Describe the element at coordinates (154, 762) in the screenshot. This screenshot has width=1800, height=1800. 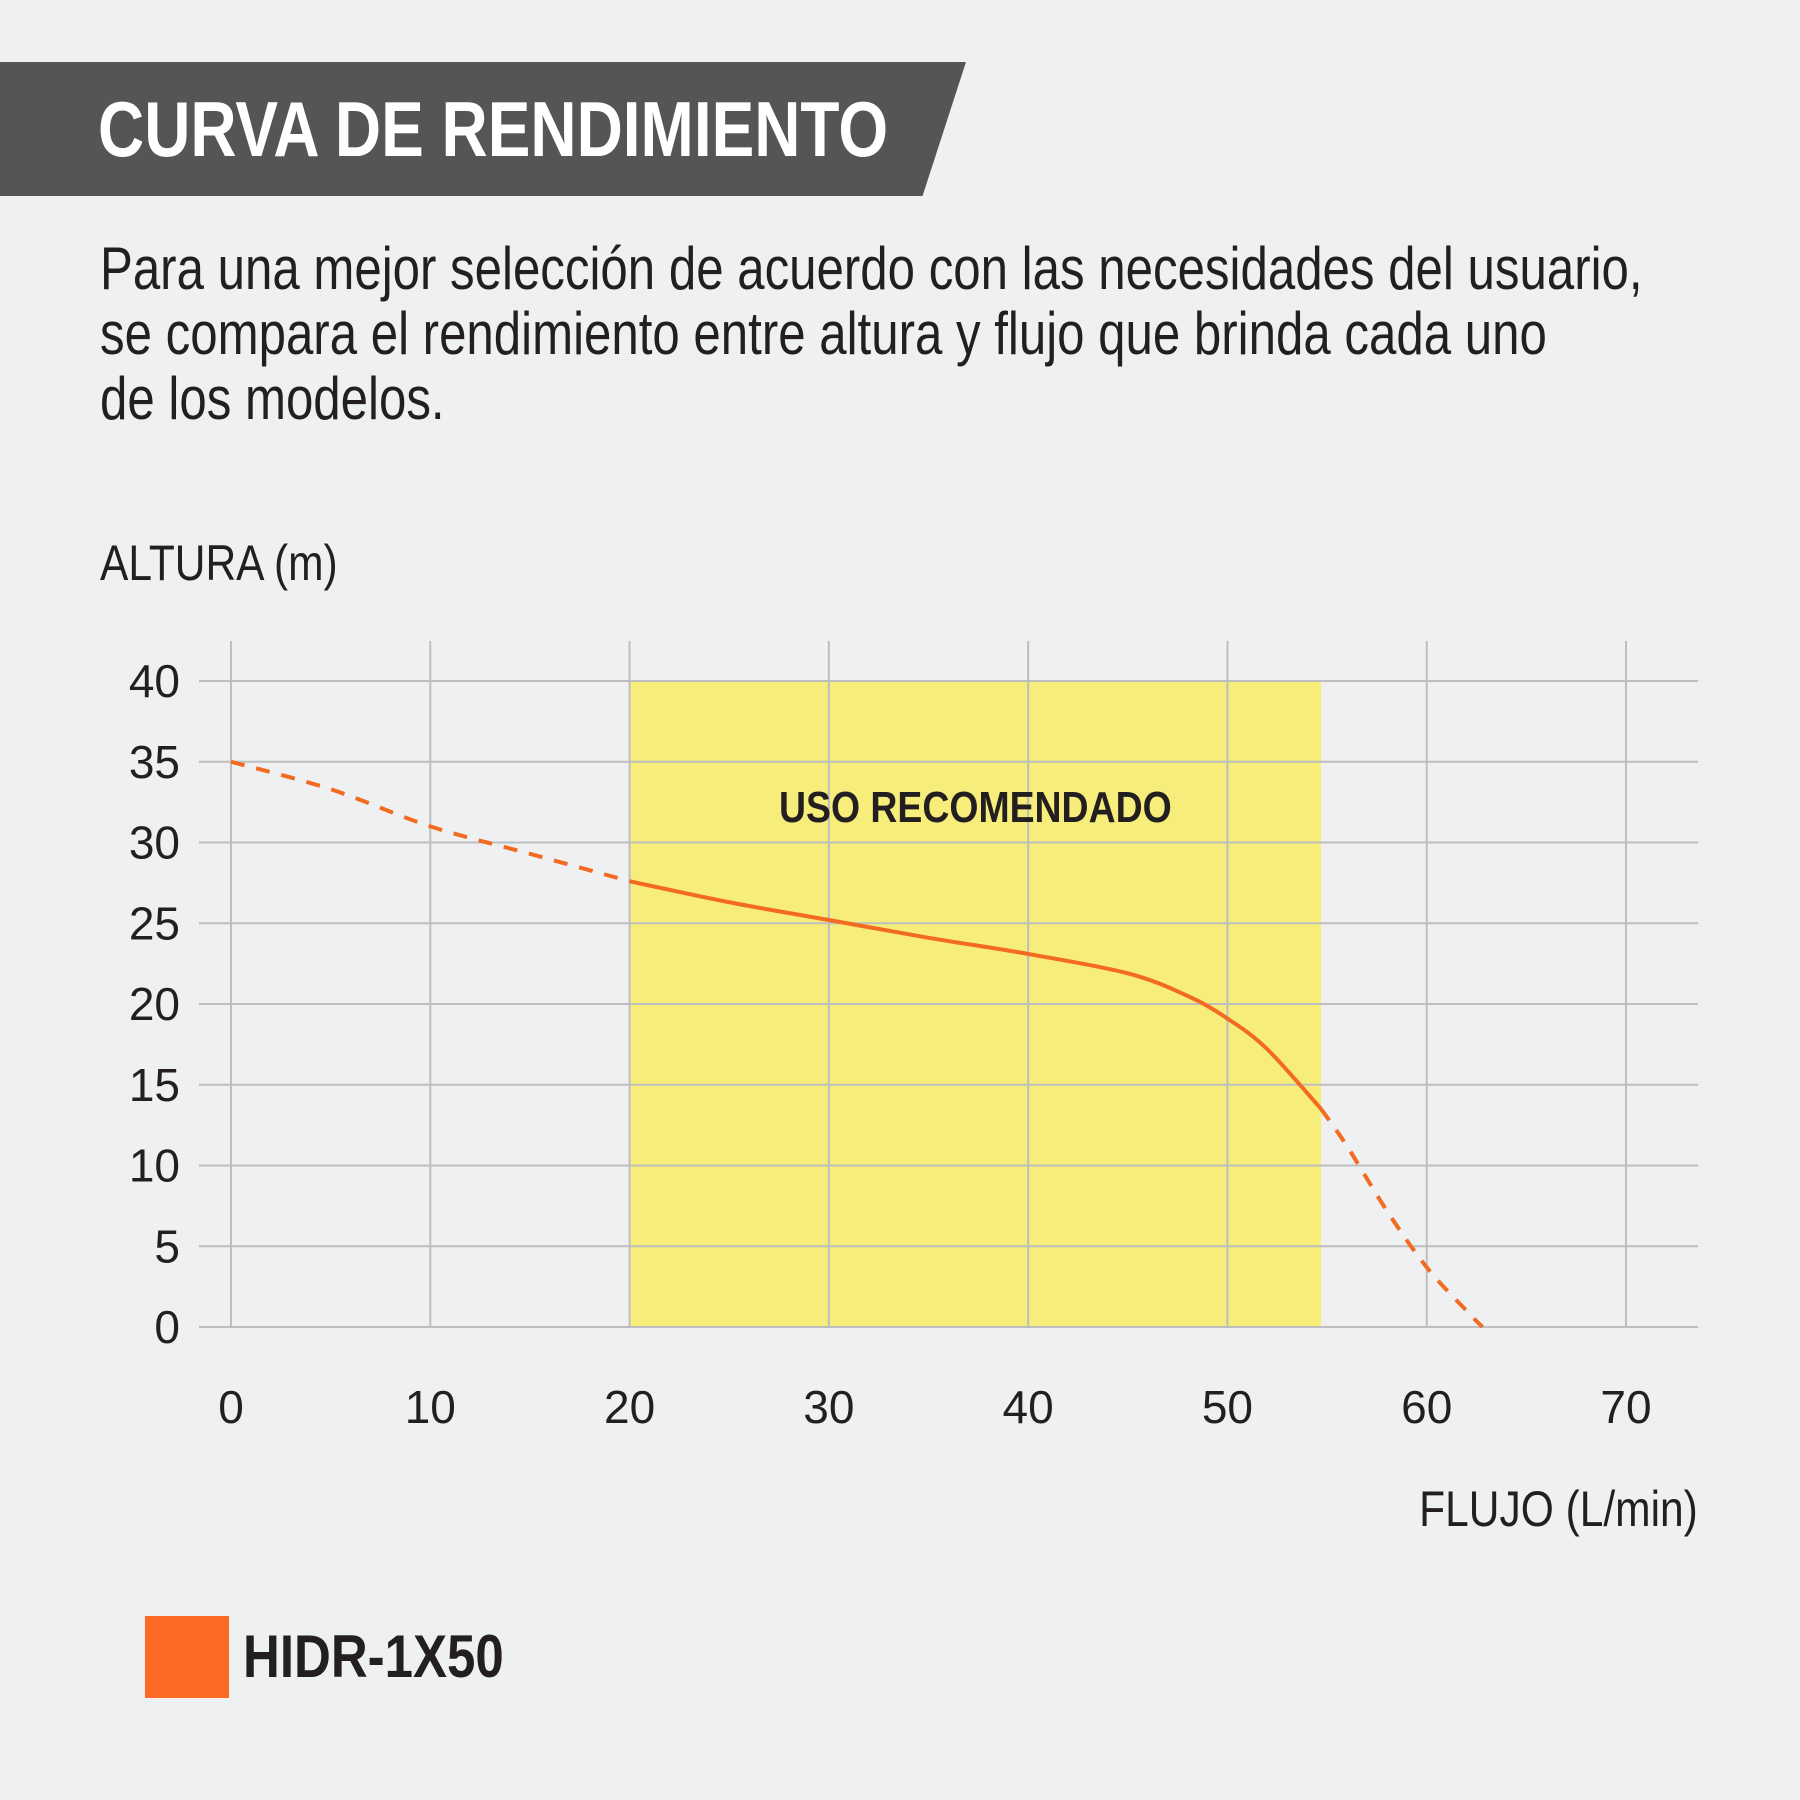
I see `y-tick-label: 35` at that location.